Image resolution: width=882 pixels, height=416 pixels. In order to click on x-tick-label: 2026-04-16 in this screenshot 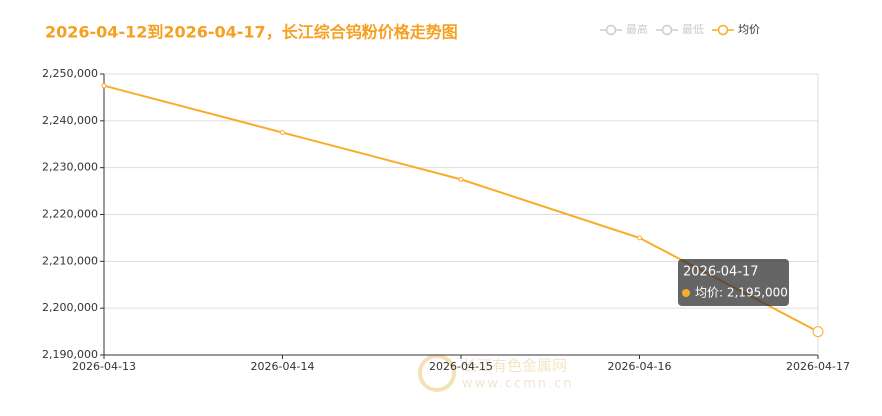, I will do `click(640, 366)`.